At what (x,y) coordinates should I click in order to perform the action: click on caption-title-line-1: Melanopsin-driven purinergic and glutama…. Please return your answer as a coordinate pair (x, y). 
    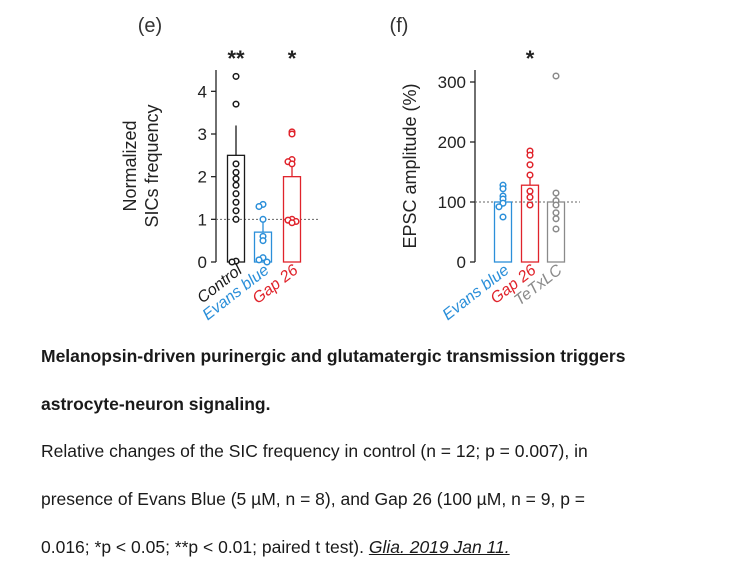
    Looking at the image, I should click on (333, 356).